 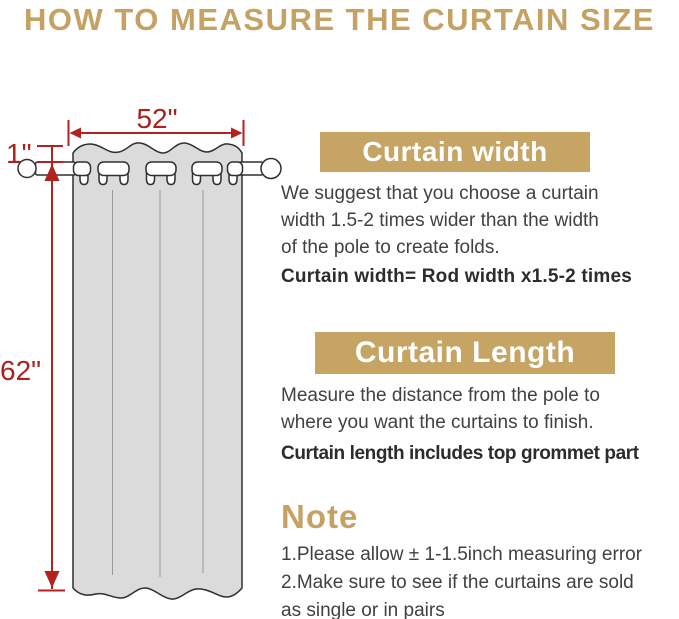 What do you see at coordinates (465, 353) in the screenshot?
I see `curtain-length-heading: Curtain Length` at bounding box center [465, 353].